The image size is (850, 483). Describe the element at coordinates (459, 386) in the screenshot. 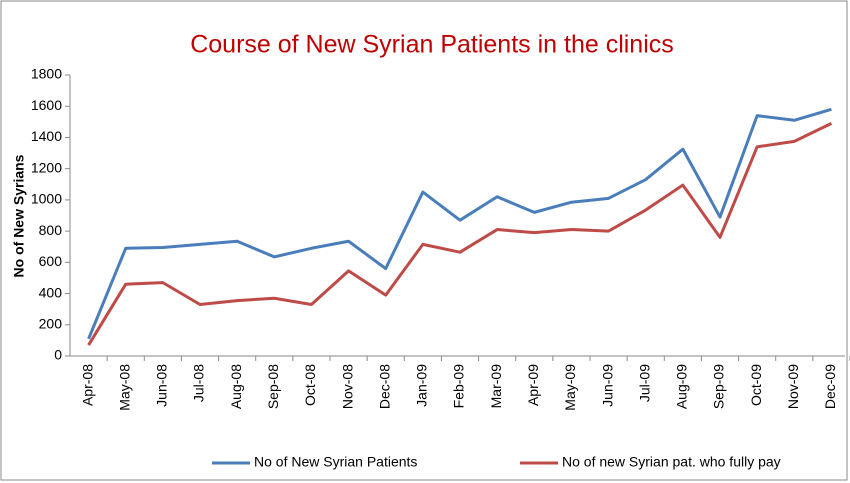

I see `x-tick-label: Feb-09` at that location.